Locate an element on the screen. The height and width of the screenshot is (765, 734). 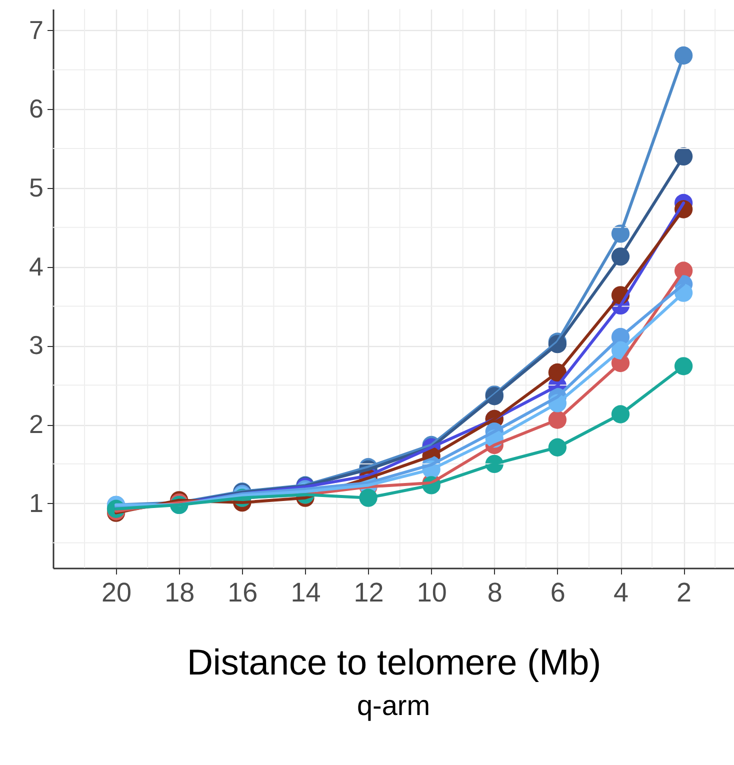
x-tick-label: 18 is located at coordinates (179, 593).